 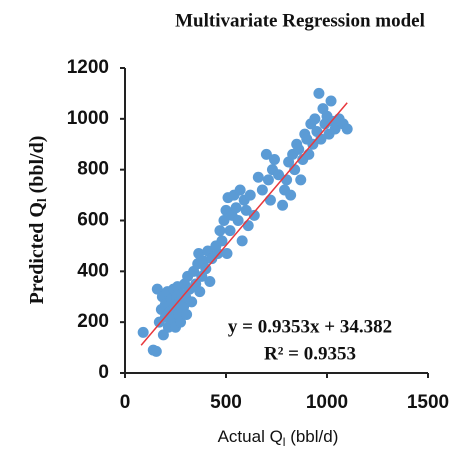 I want to click on y-tick-label: 0, so click(x=103, y=372).